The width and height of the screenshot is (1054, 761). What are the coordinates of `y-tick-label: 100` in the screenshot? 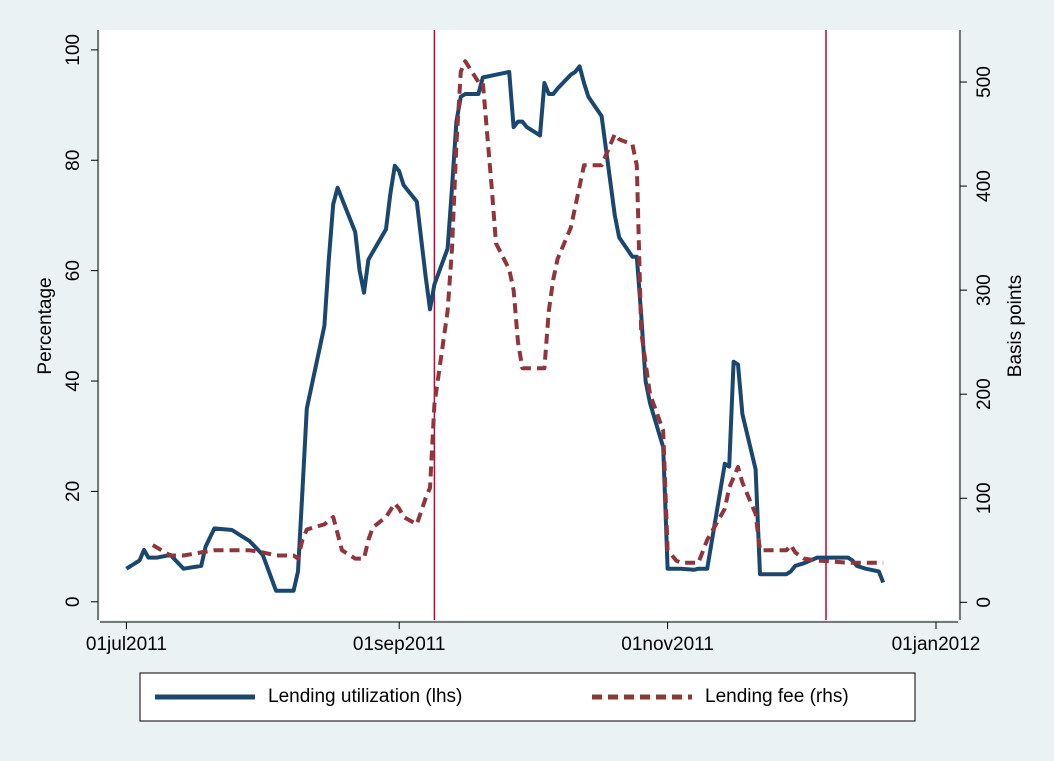 It's located at (73, 50).